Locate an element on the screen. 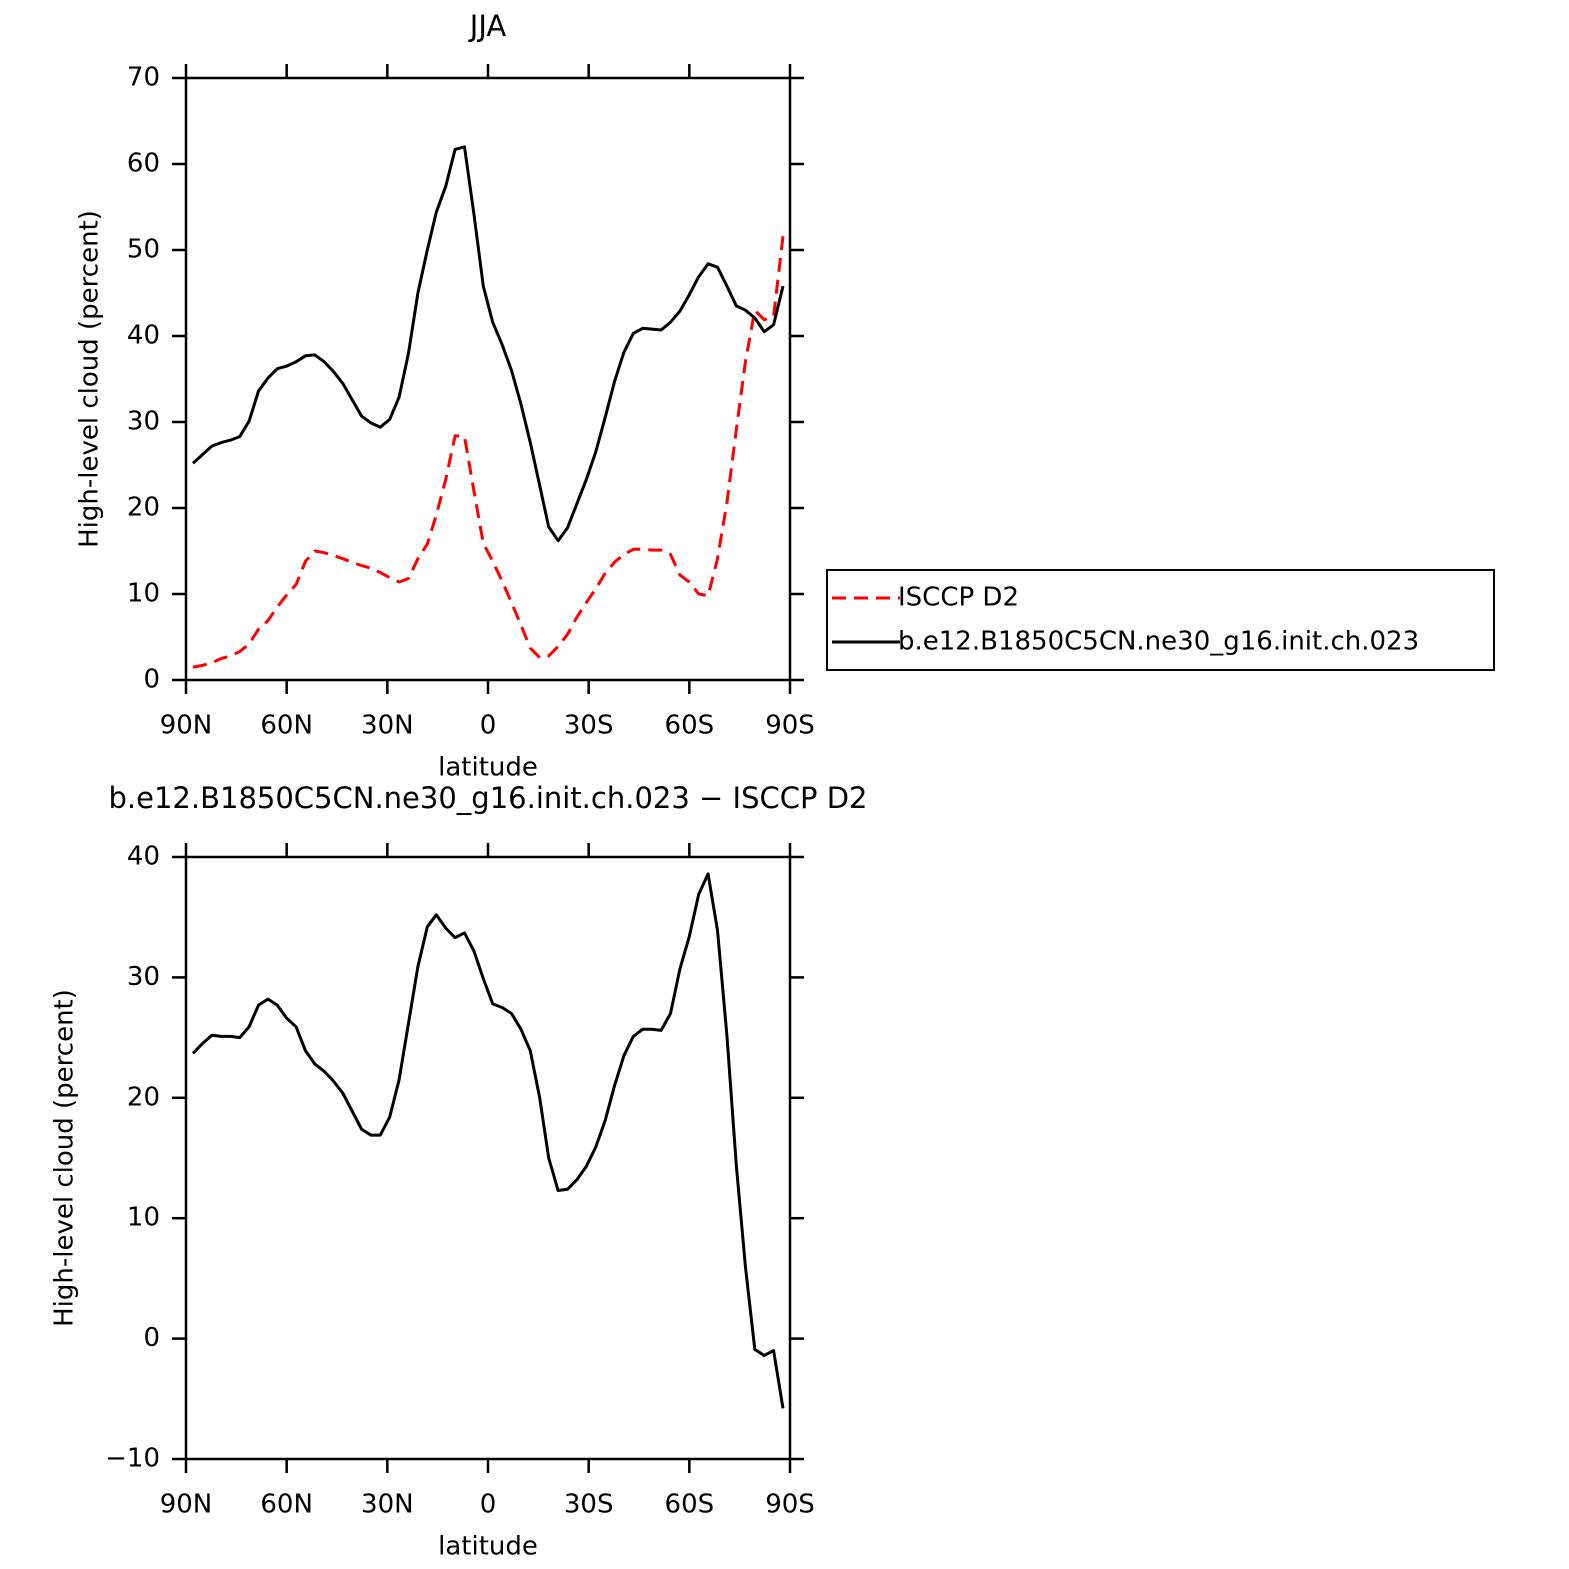  legend-label: ISCCP D2 is located at coordinates (958, 598).